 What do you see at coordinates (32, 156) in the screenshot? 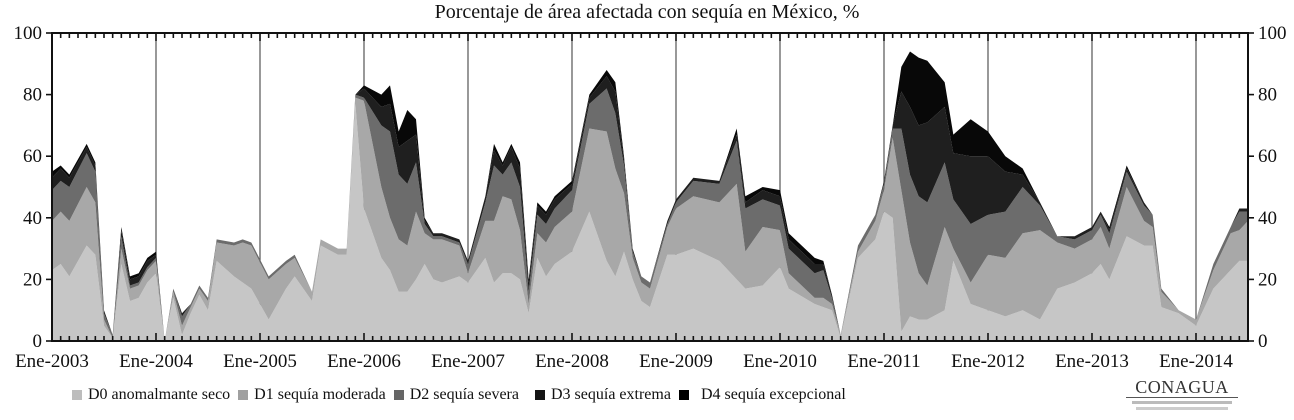
I see `y-tick-label-left: 60` at bounding box center [32, 156].